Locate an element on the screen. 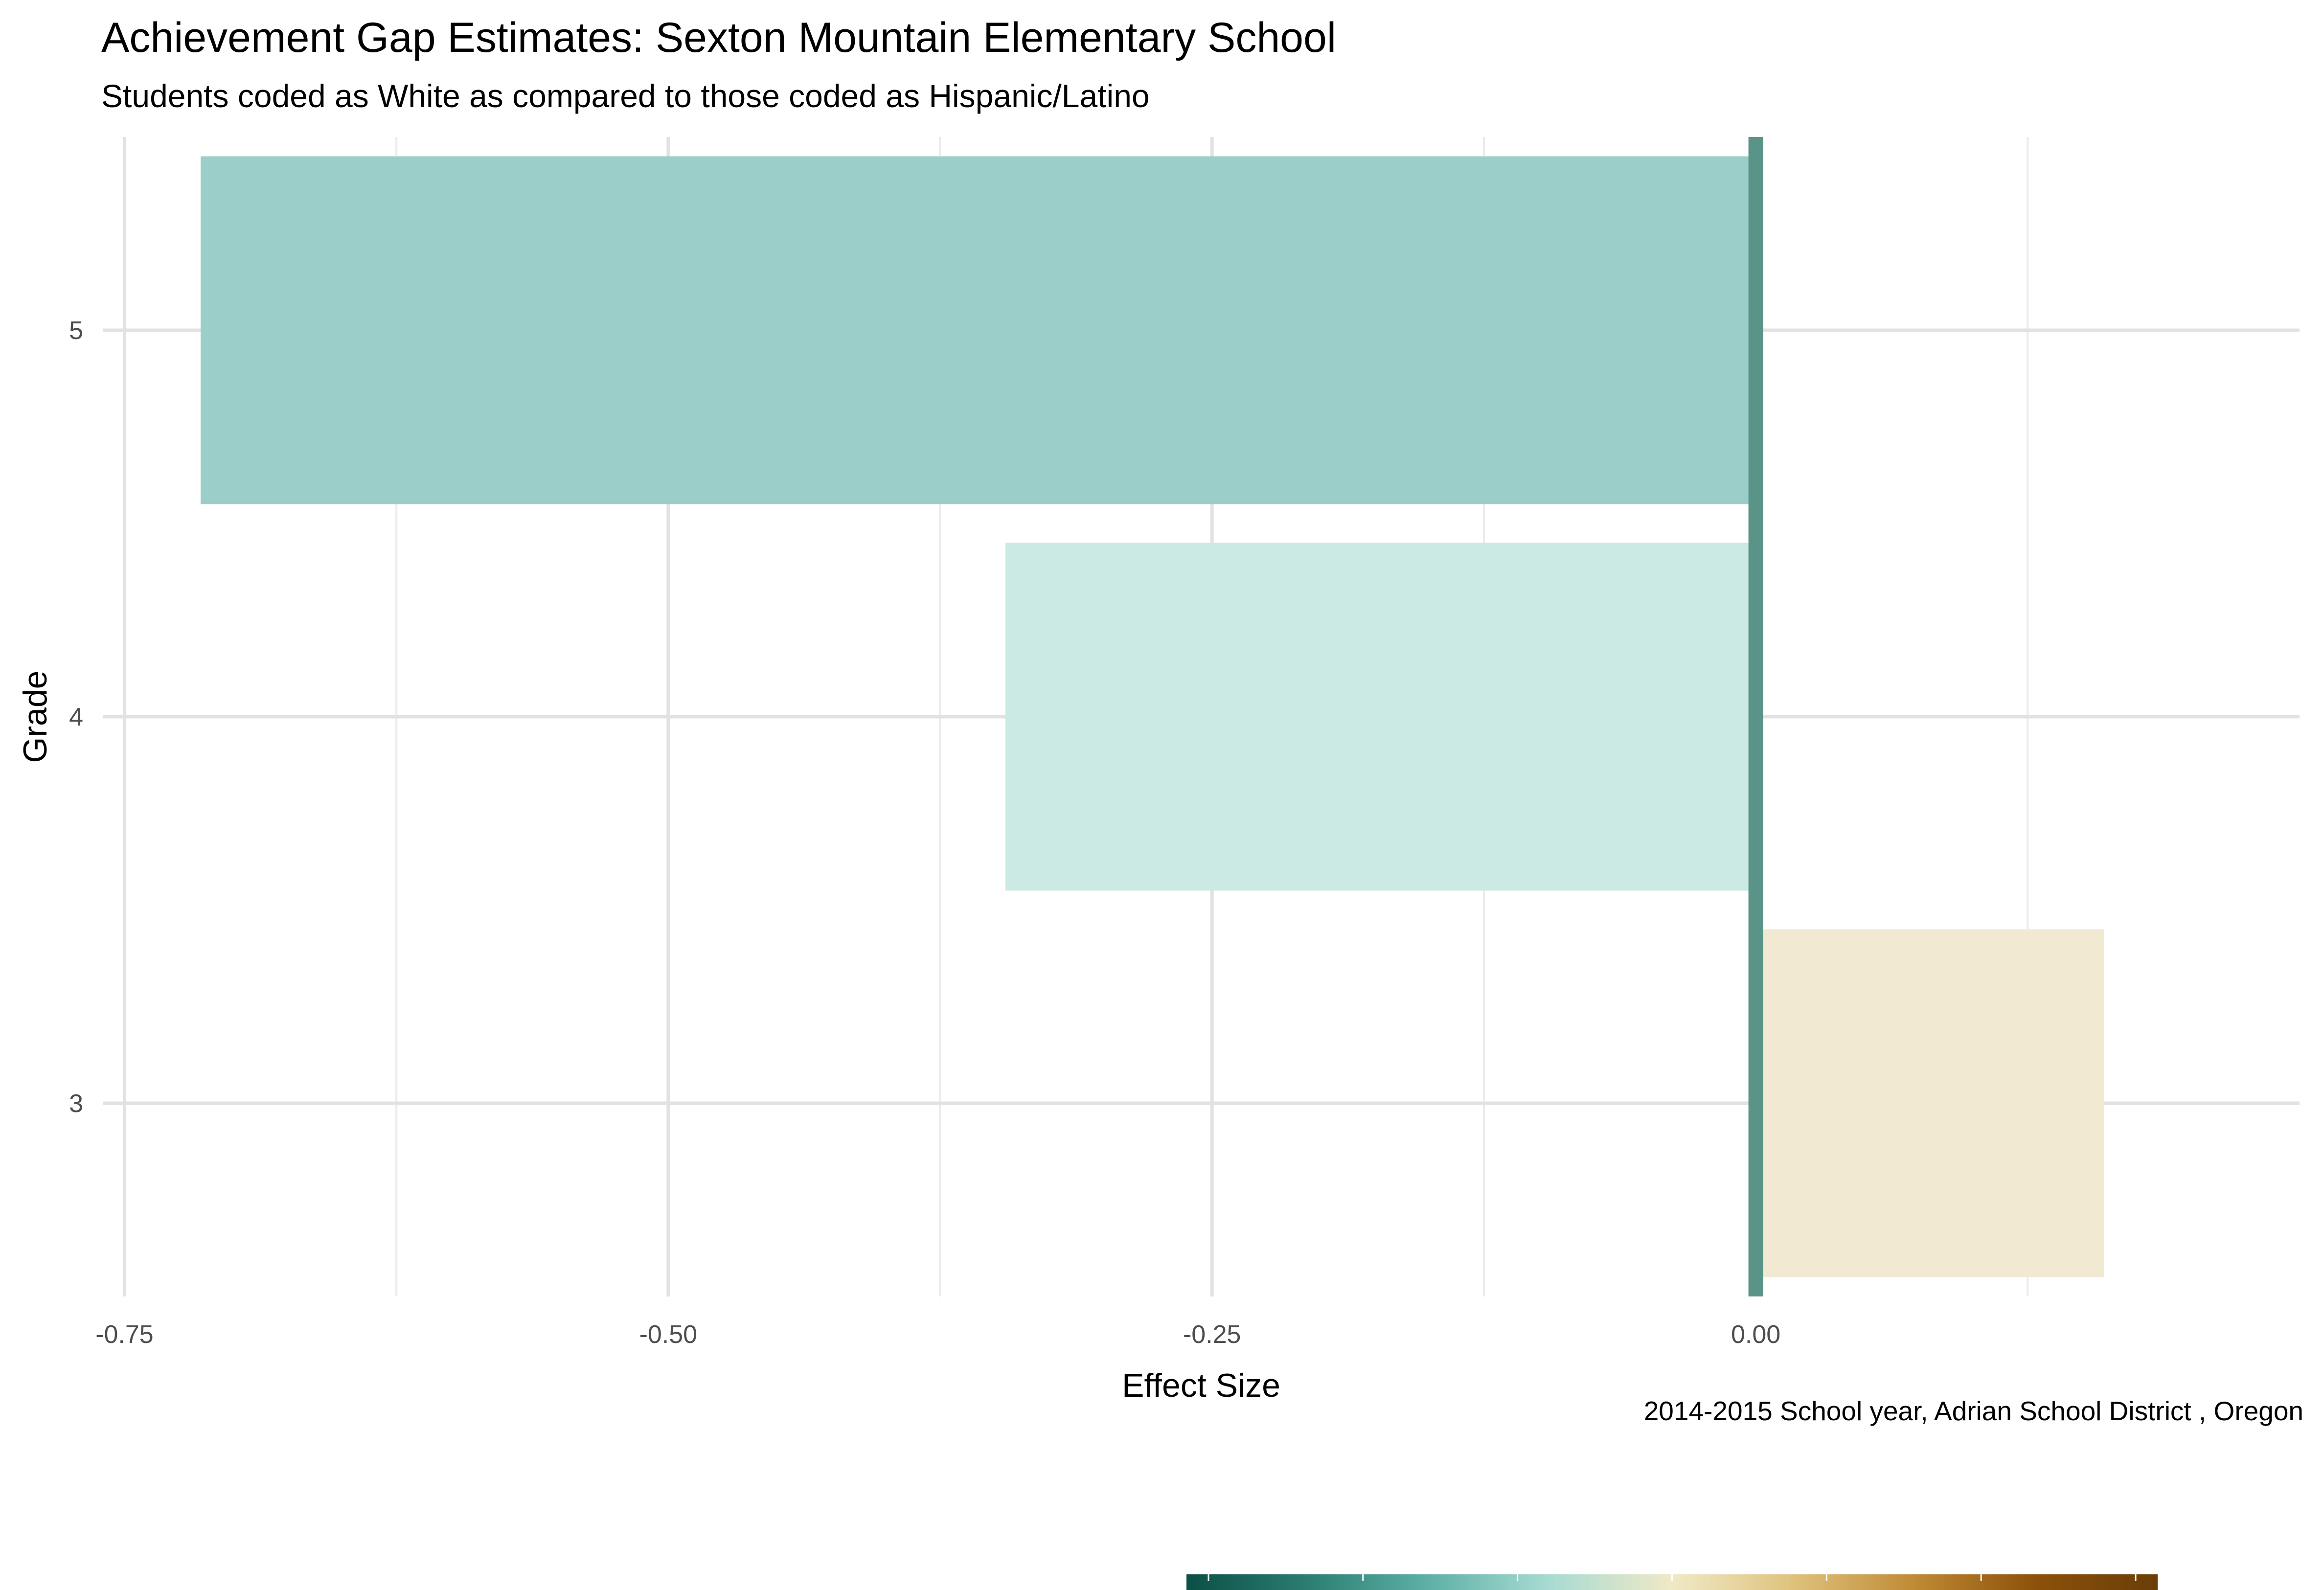 The width and height of the screenshot is (2324, 1590). y-tick-label: 3 is located at coordinates (76, 1104).